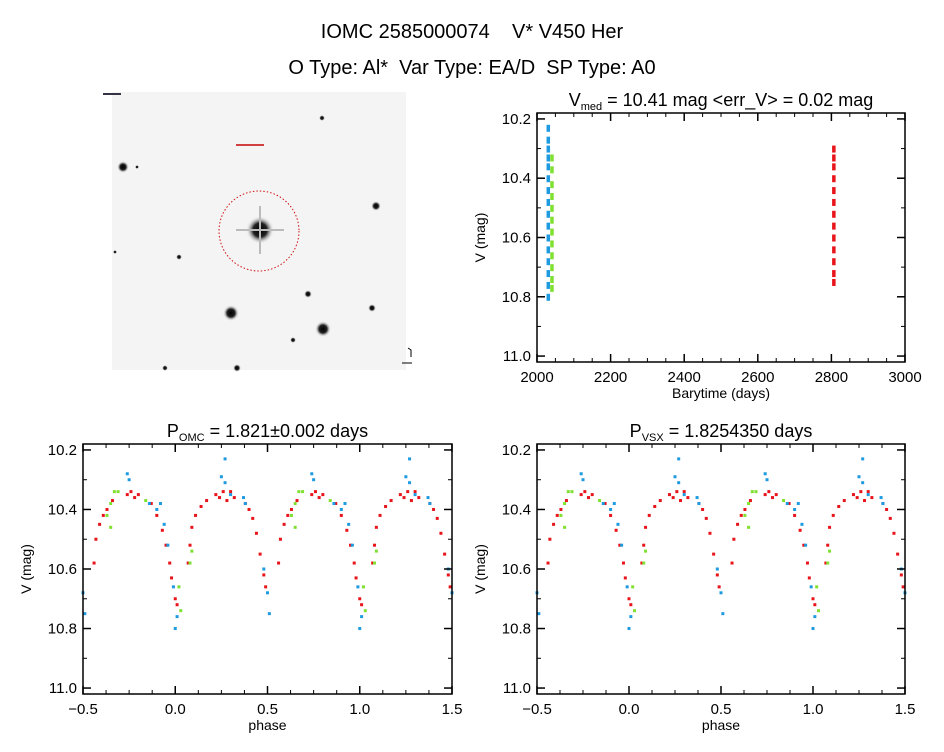  What do you see at coordinates (250, 145) in the screenshot?
I see `target-label-mark` at bounding box center [250, 145].